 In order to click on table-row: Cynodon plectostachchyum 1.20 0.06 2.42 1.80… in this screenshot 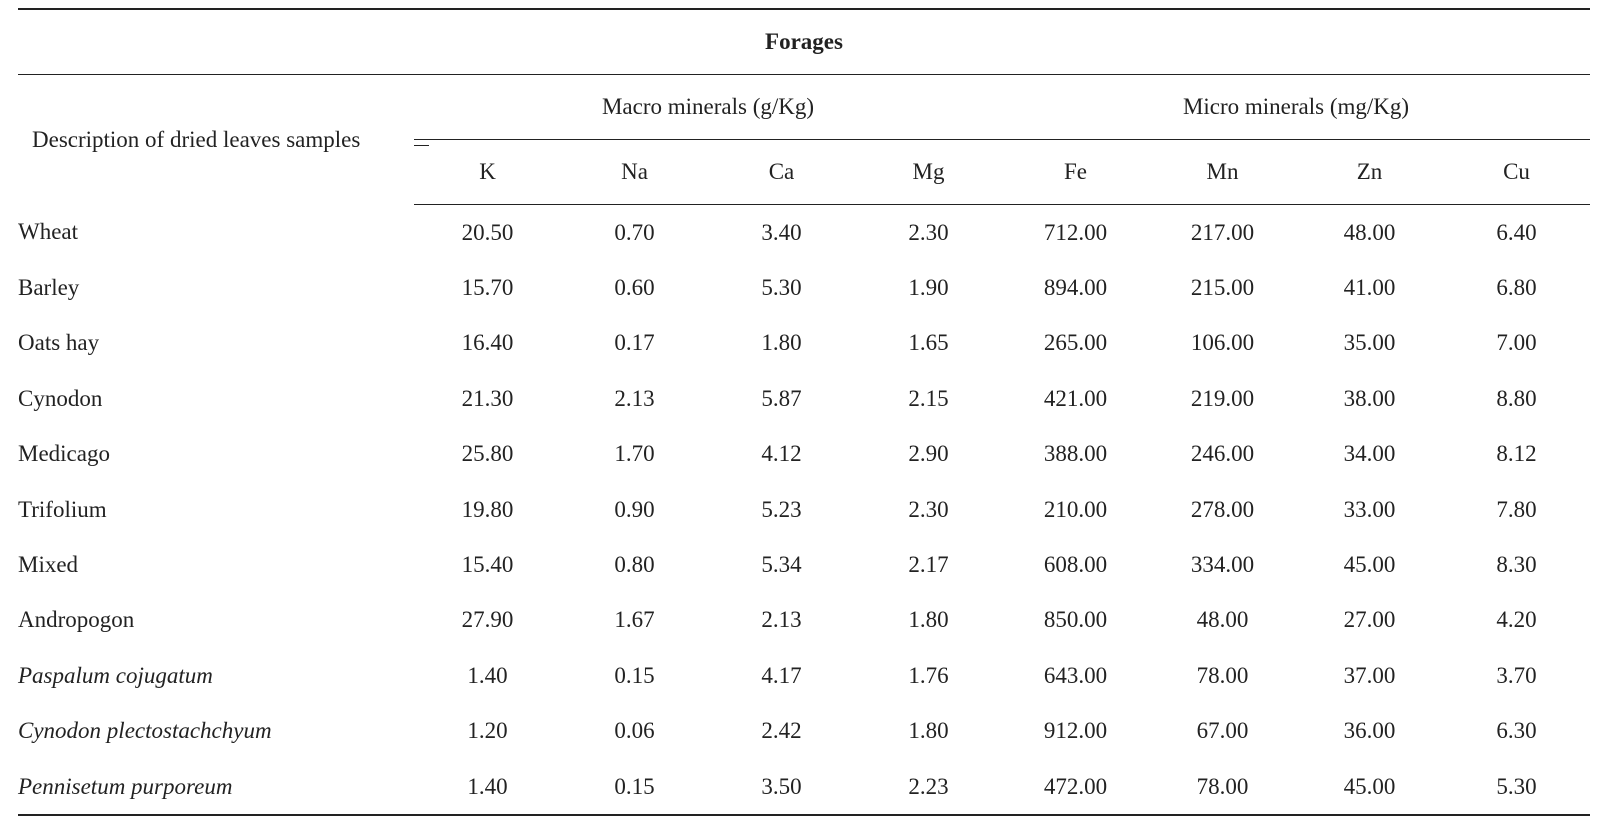, I will do `click(804, 731)`.